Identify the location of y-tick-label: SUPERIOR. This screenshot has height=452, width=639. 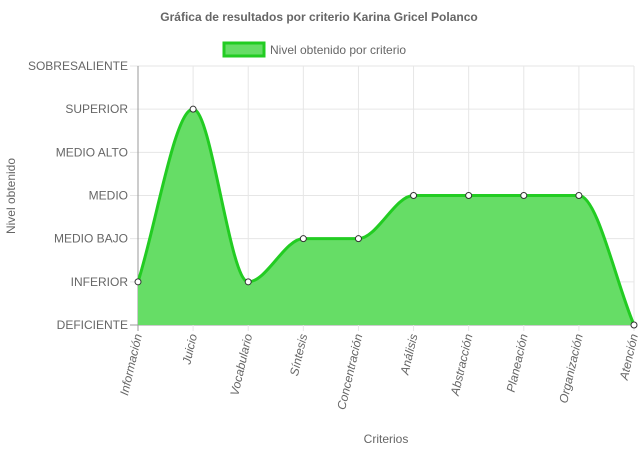
(96, 109).